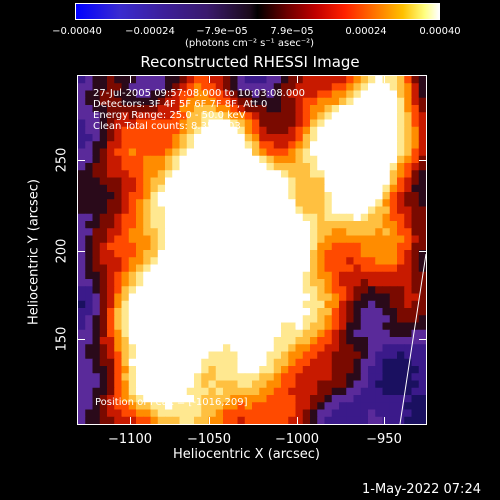  Describe the element at coordinates (412, 338) in the screenshot. I see `solar-limb-line` at that location.